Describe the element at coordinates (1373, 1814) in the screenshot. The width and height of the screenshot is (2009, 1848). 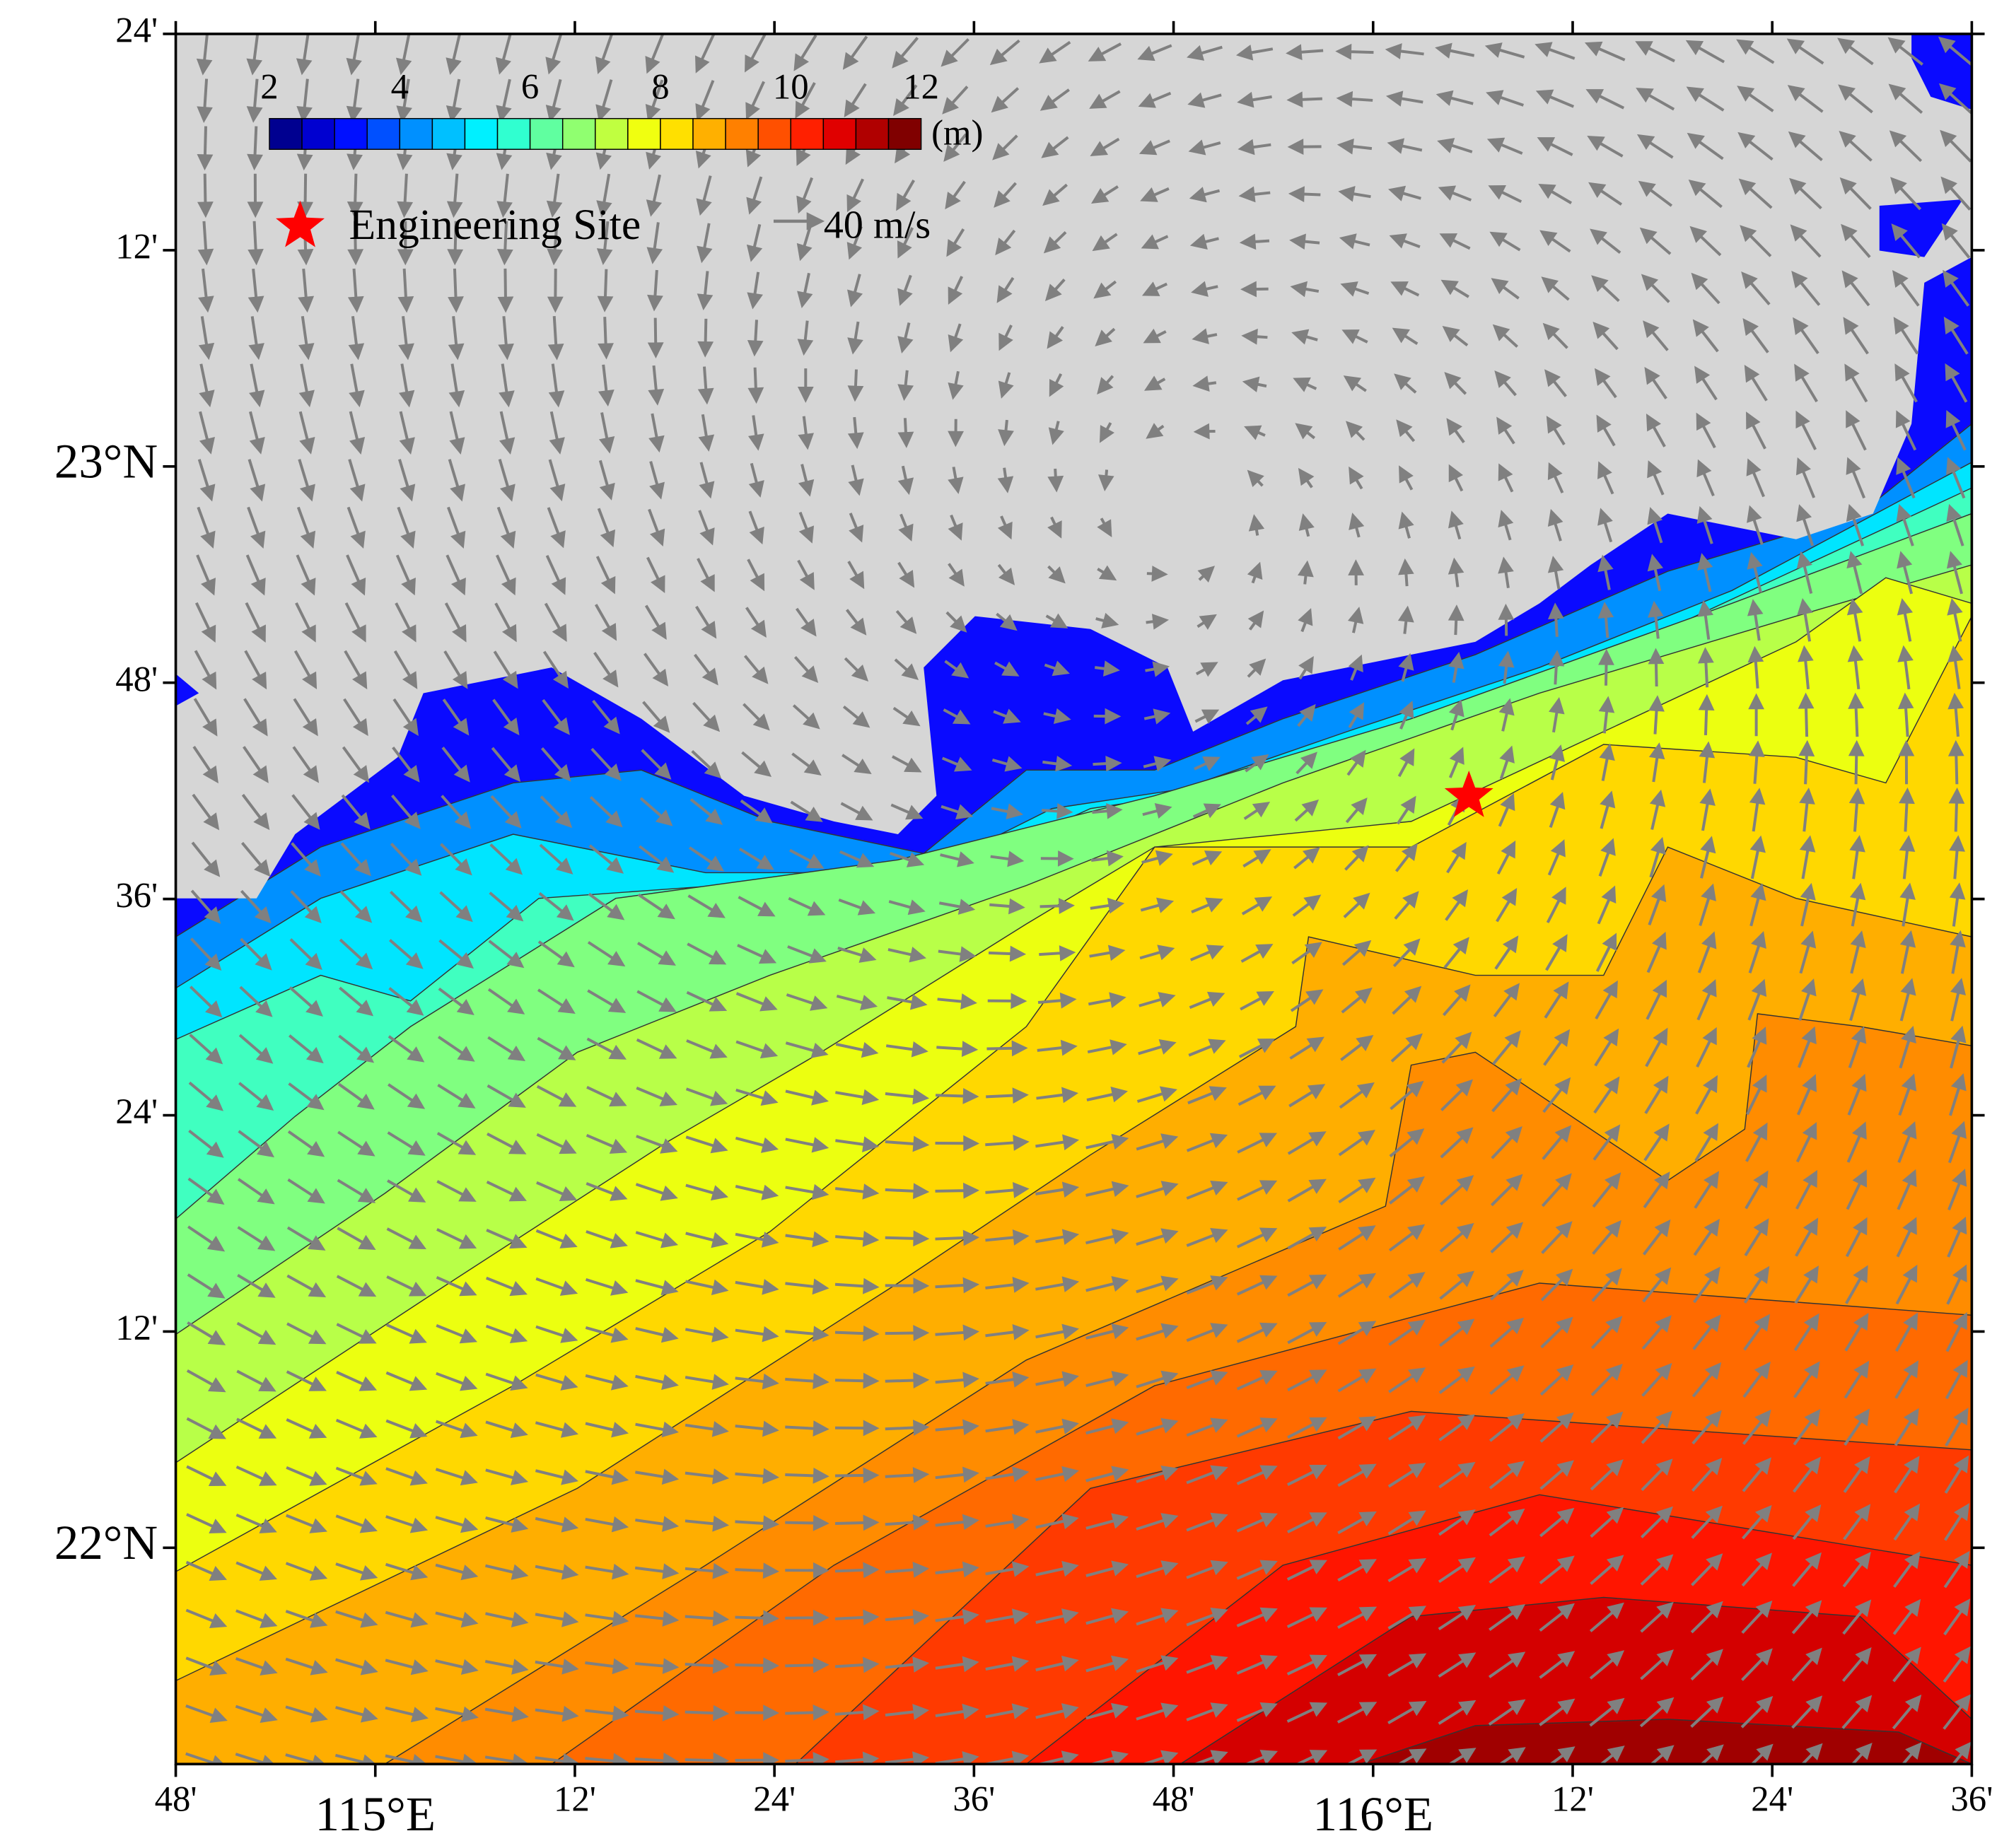
I see `x-tick-label: 116°E` at that location.